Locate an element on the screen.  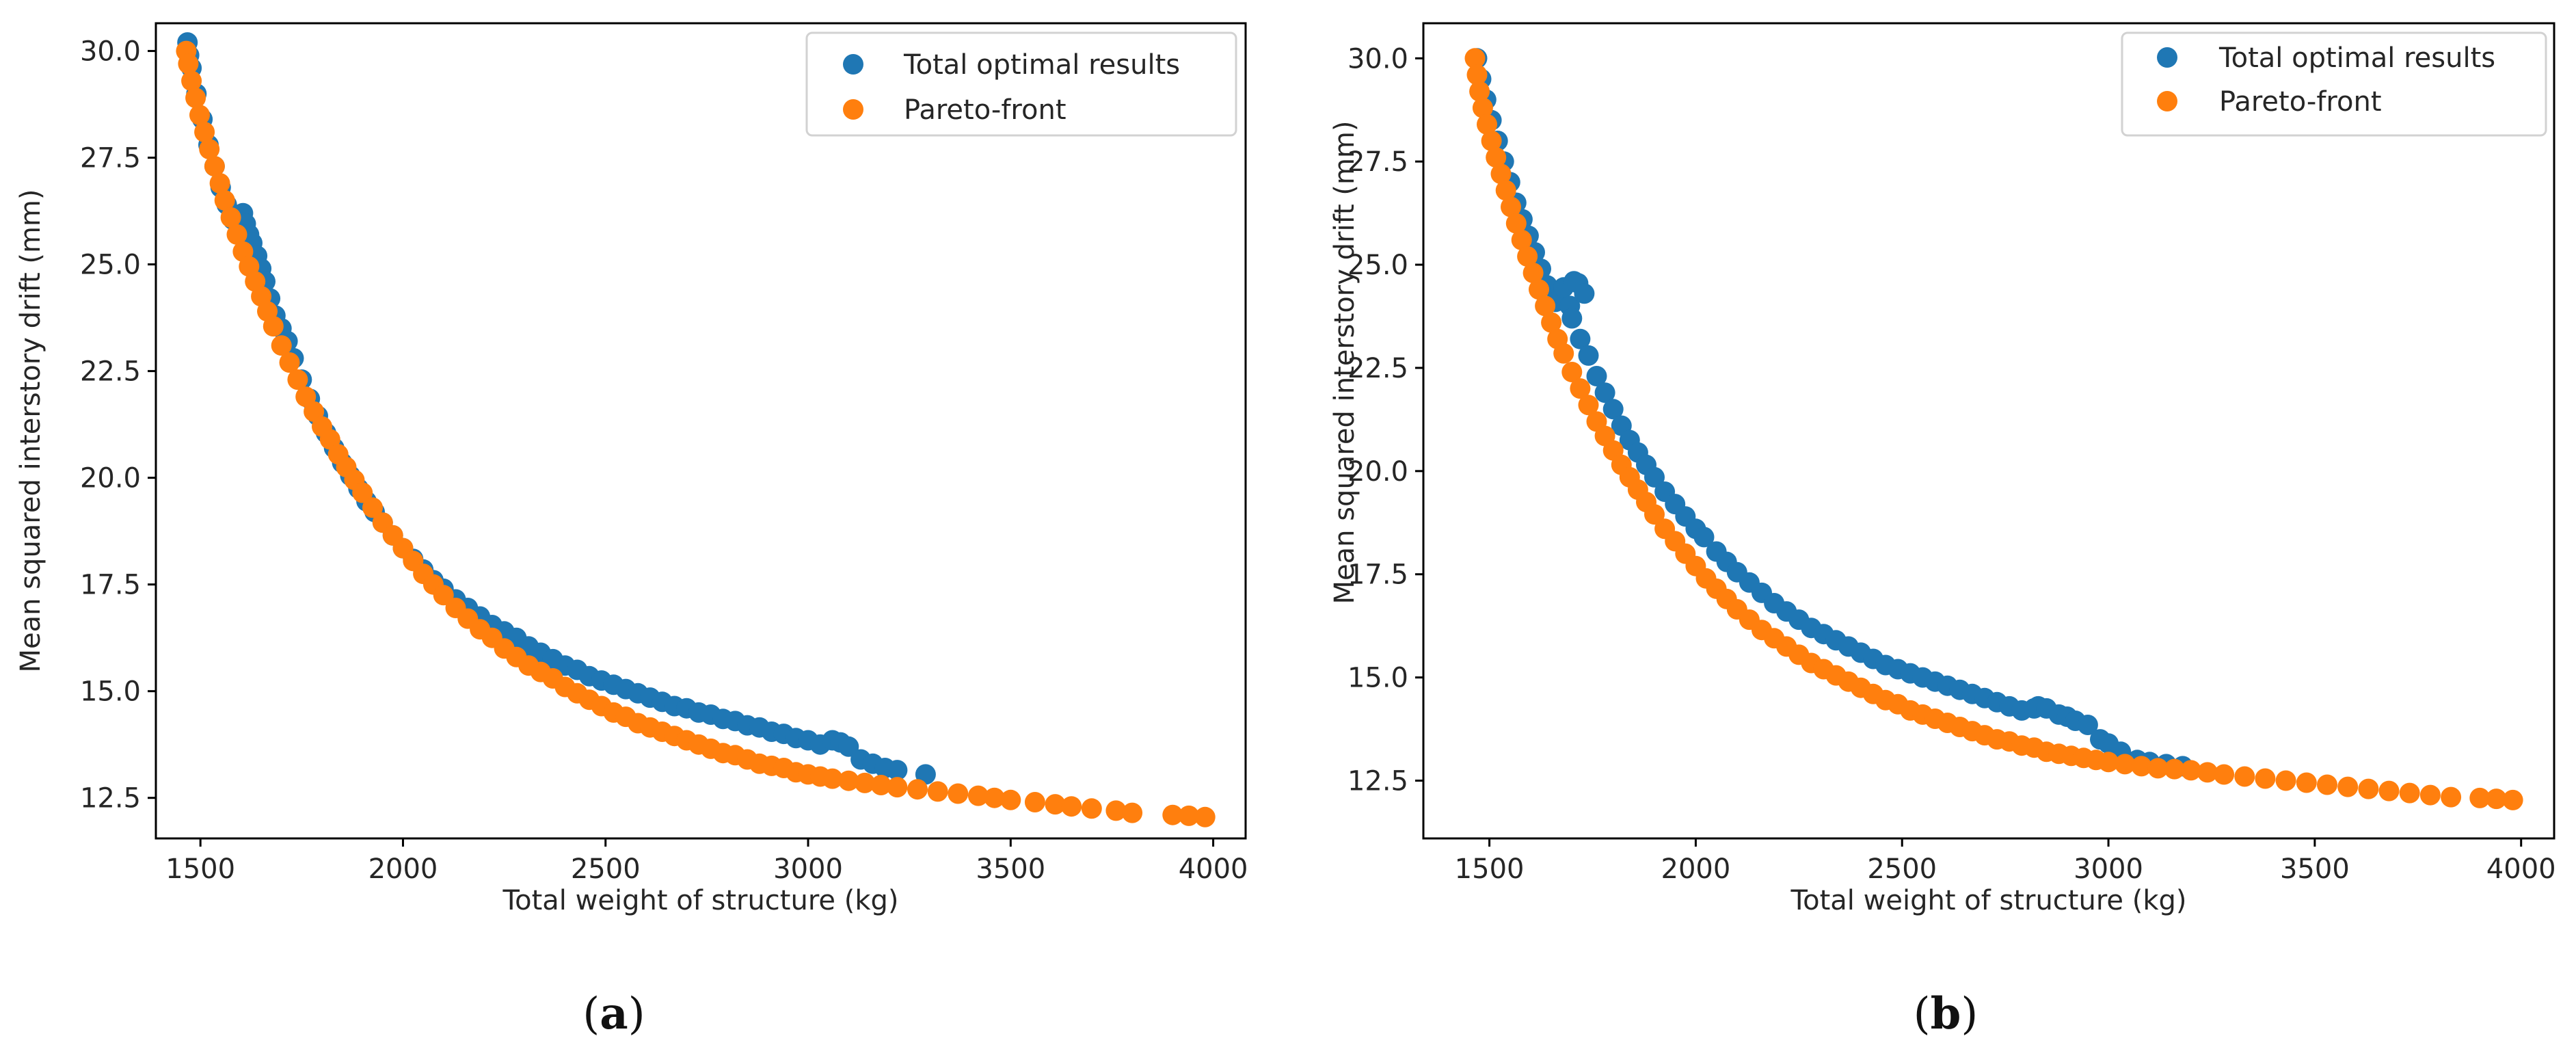
y-tick-label: 17.5 is located at coordinates (110, 585).